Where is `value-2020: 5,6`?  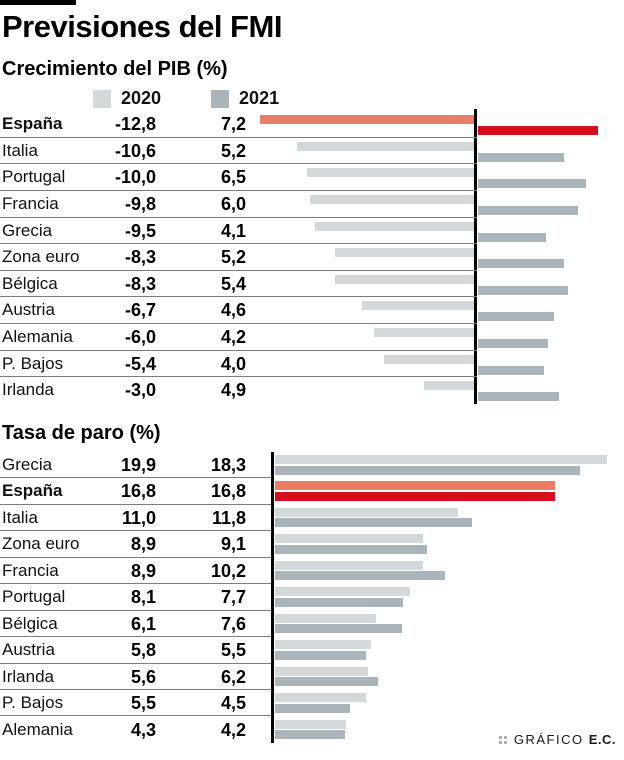 value-2020: 5,6 is located at coordinates (143, 676).